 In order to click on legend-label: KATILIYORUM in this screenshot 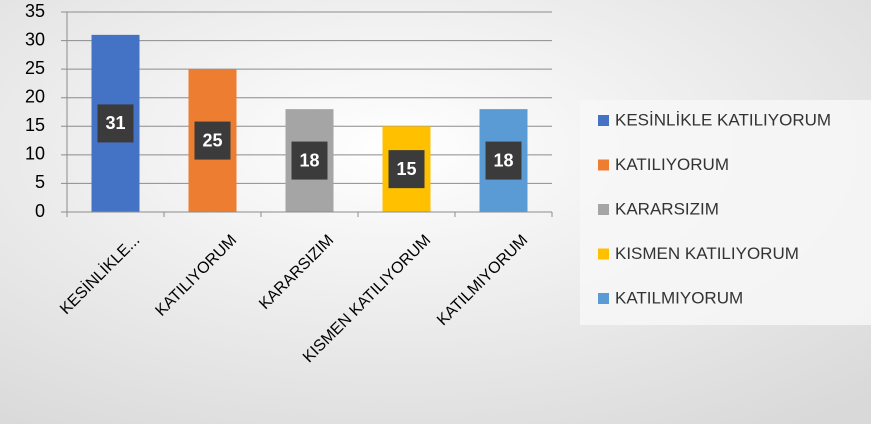, I will do `click(672, 164)`.